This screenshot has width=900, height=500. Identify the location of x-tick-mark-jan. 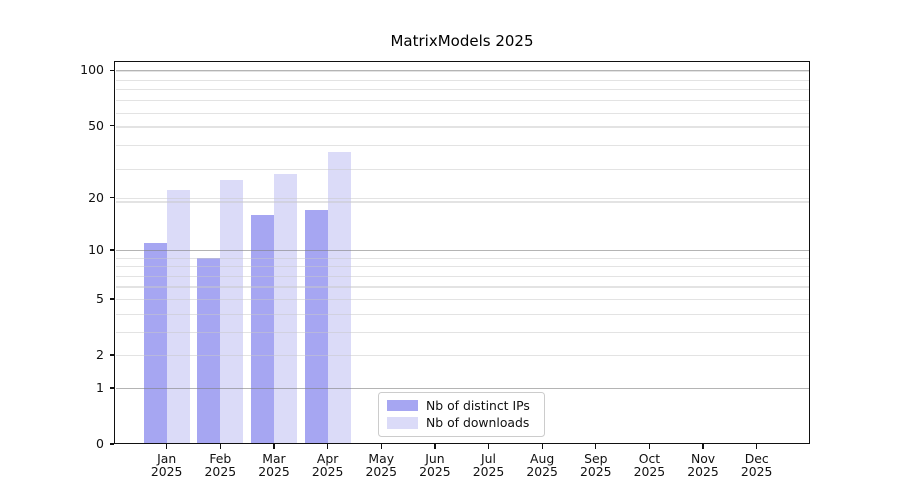
(167, 446).